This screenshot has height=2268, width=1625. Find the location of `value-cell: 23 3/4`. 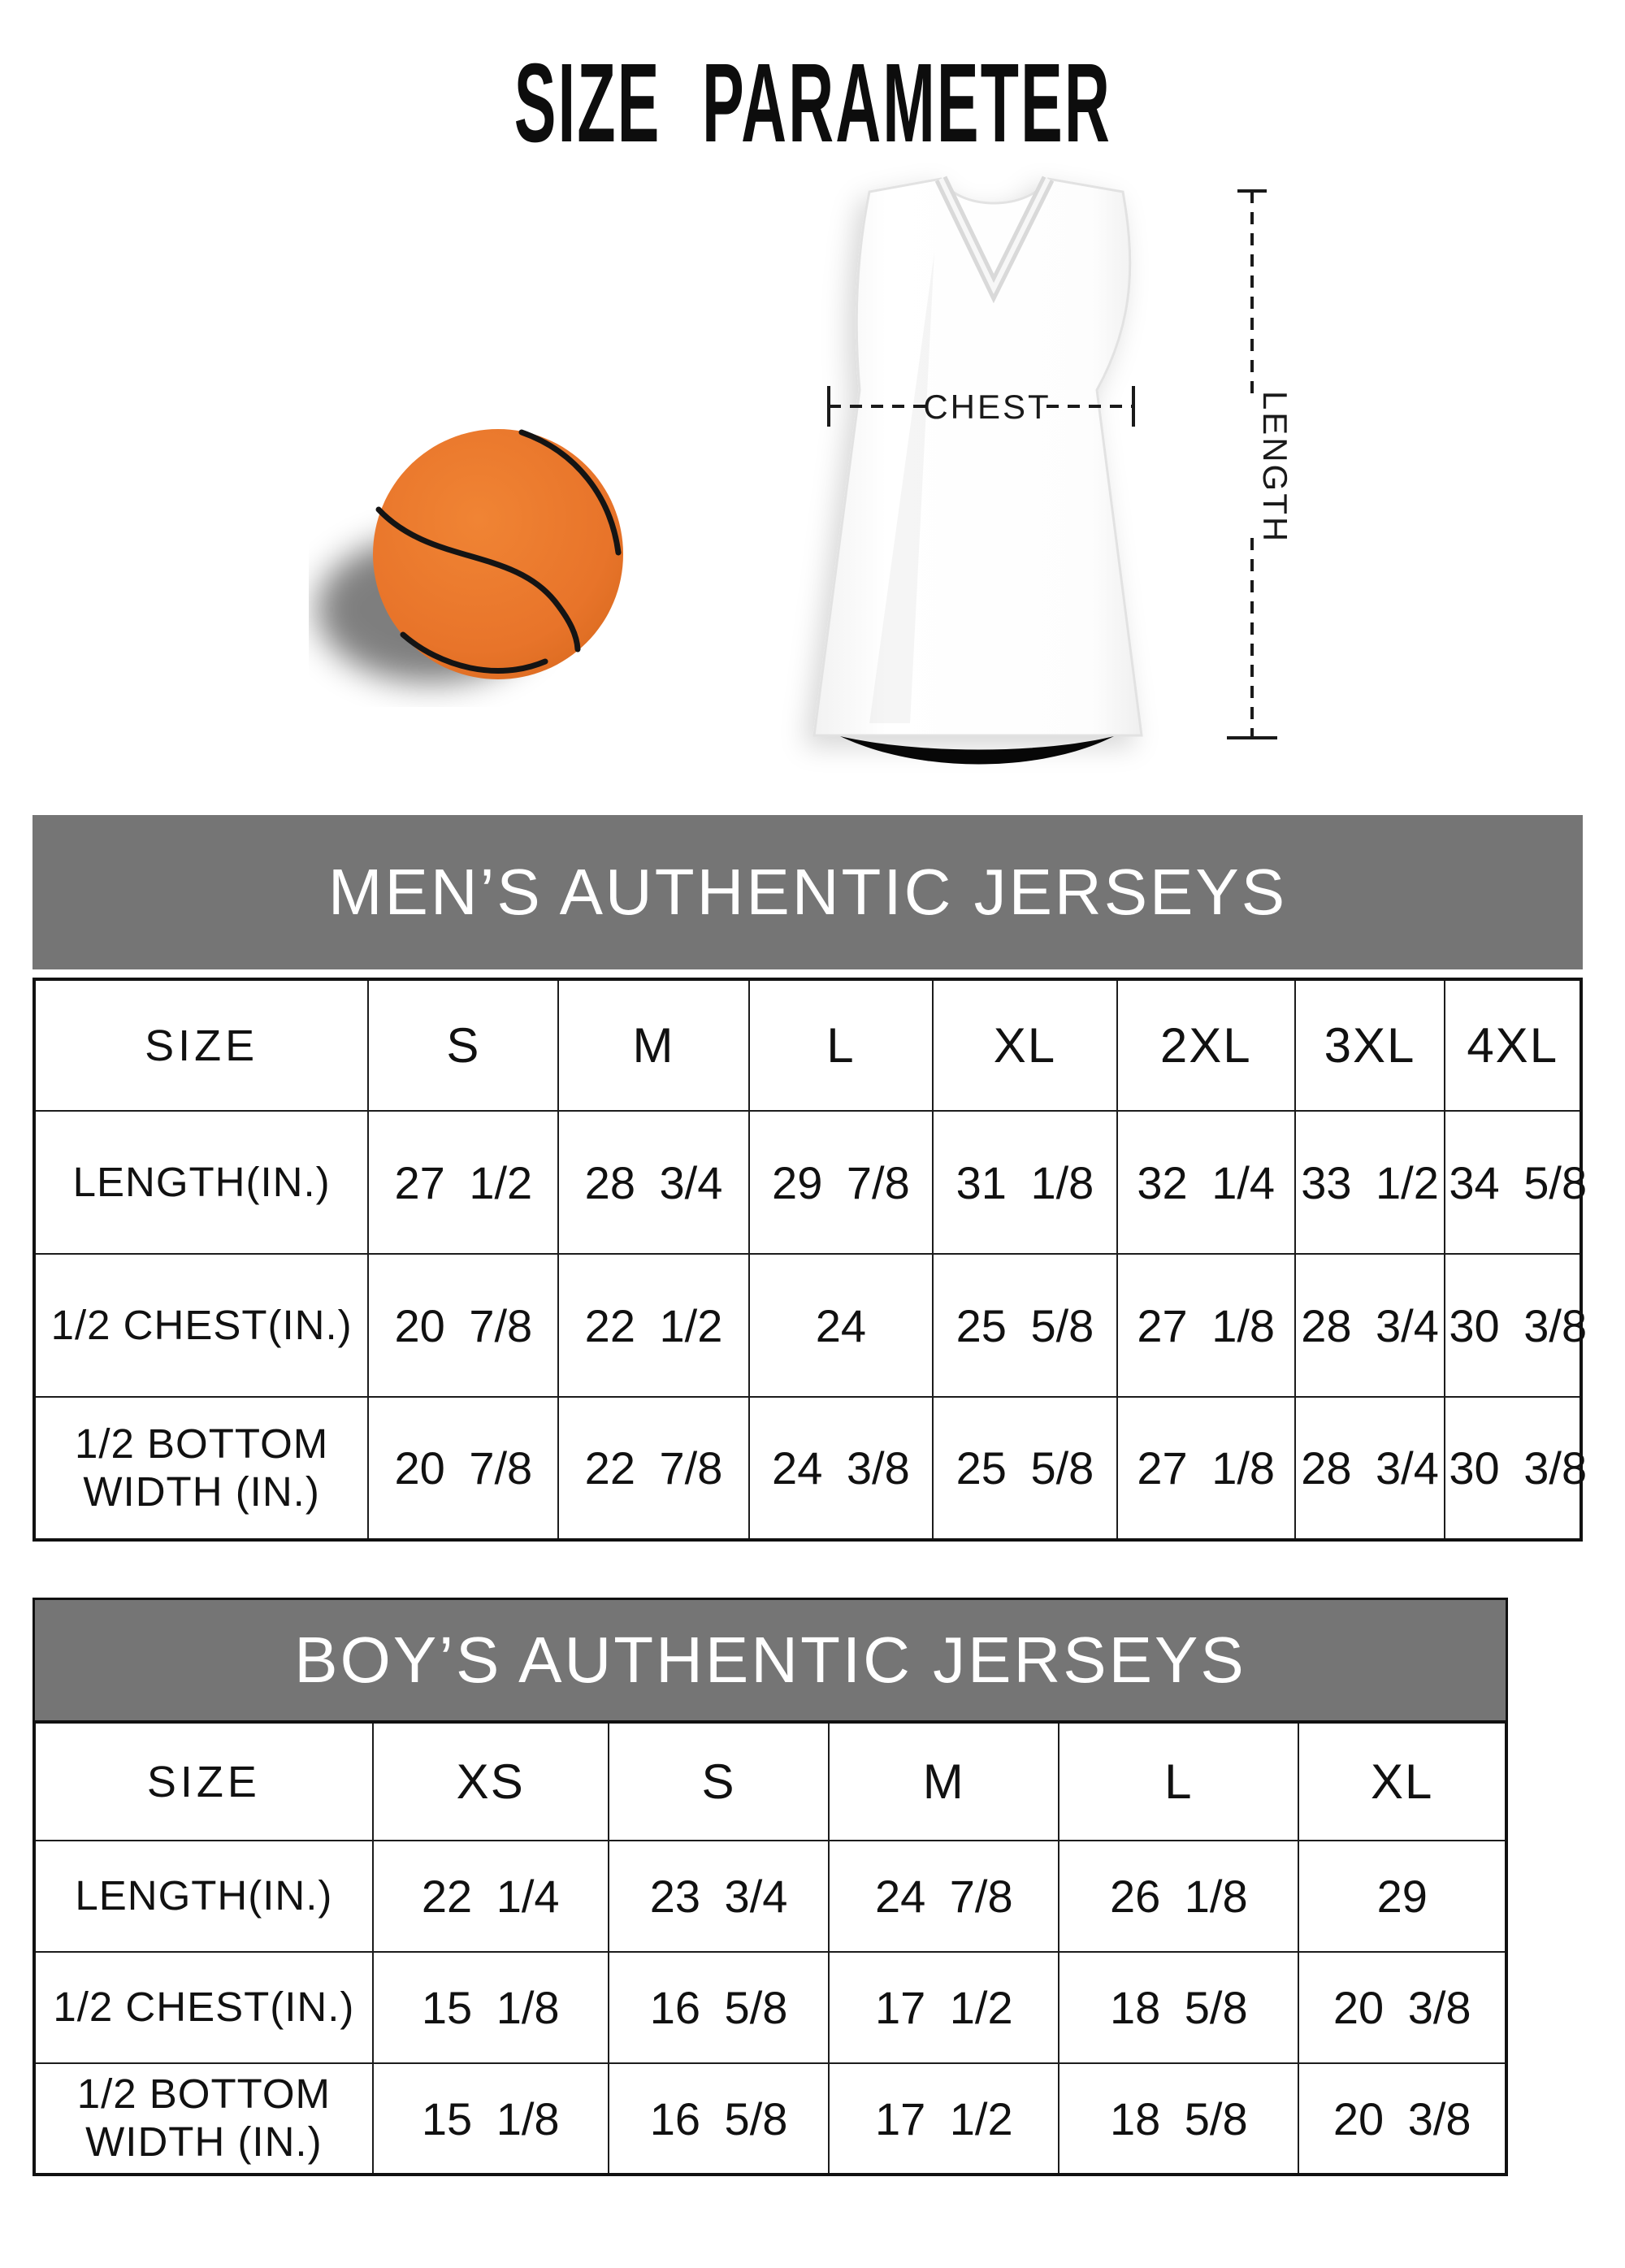

value-cell: 23 3/4 is located at coordinates (718, 1896).